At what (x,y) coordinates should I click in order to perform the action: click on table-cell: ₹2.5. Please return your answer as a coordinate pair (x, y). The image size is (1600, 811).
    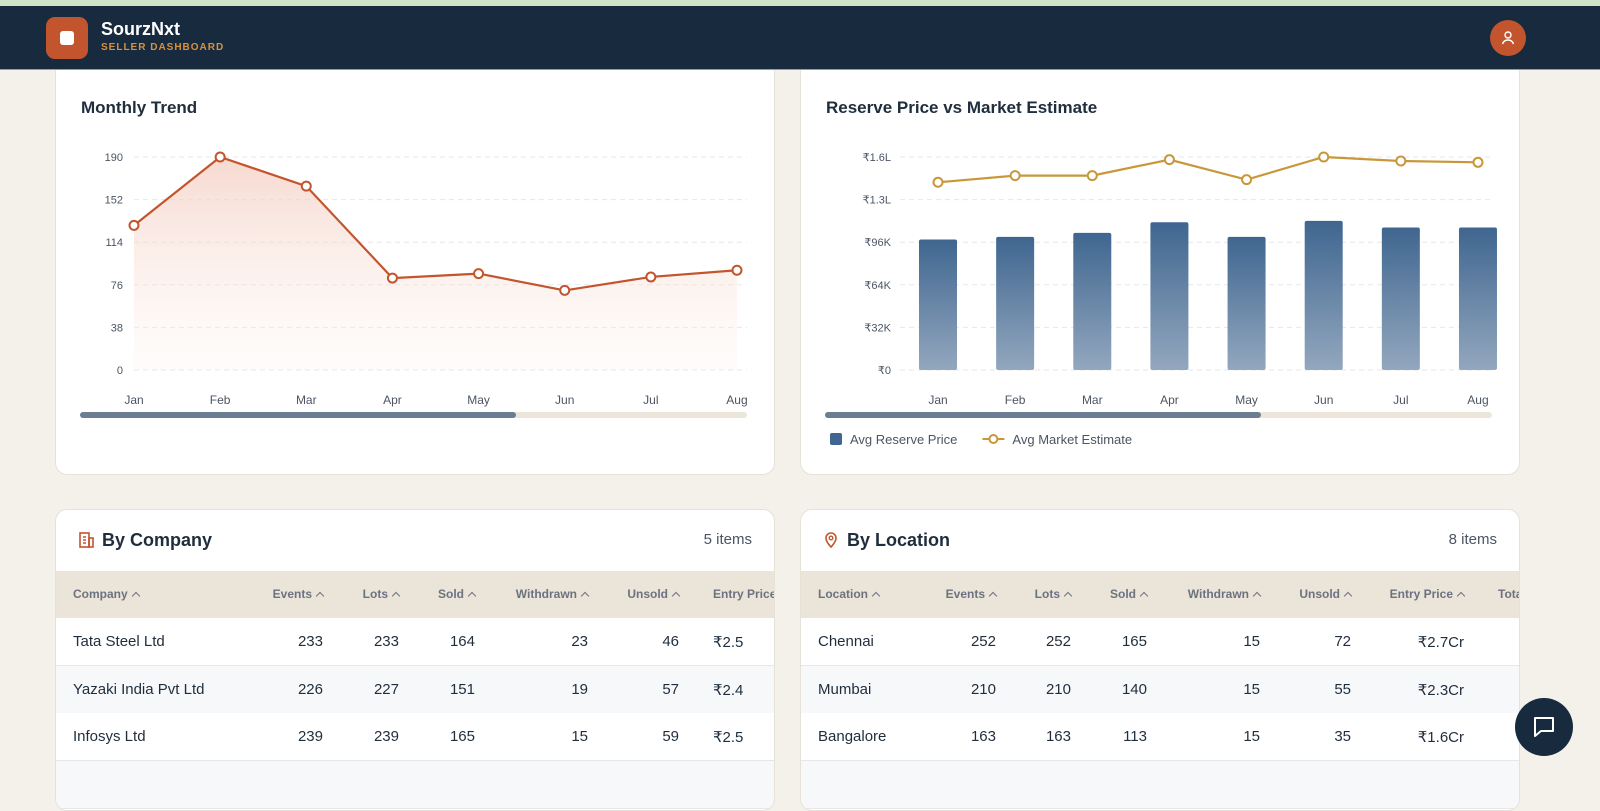
    Looking at the image, I should click on (728, 737).